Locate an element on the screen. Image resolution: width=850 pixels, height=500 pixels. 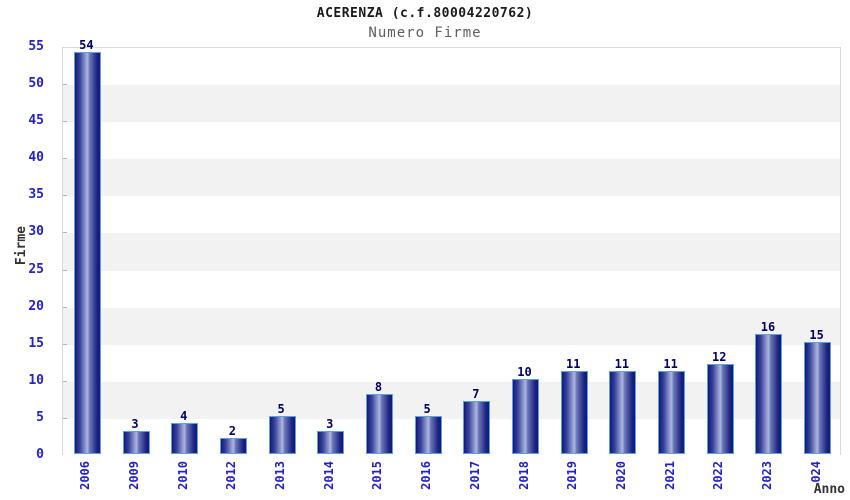
chart-title: ACERENZA (c.f.80004220762) is located at coordinates (425, 13).